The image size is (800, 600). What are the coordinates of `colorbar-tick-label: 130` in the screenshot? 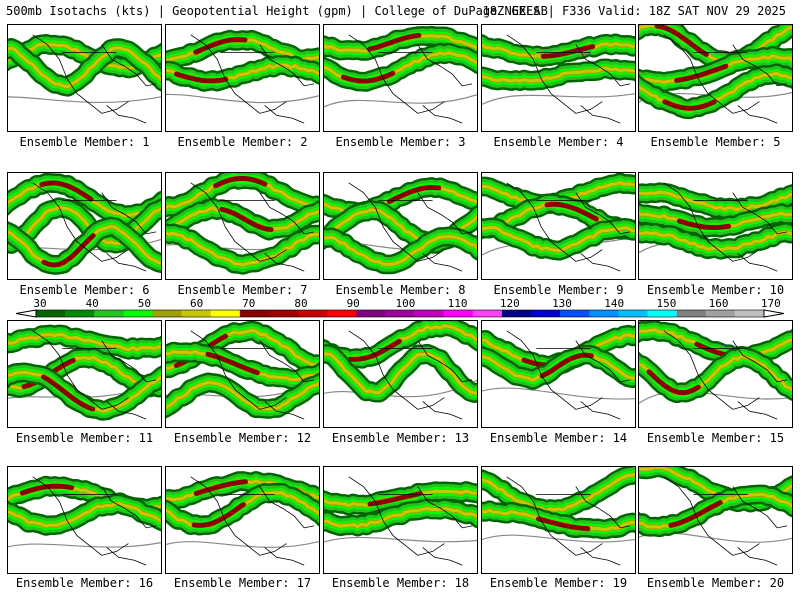 It's located at (562, 303).